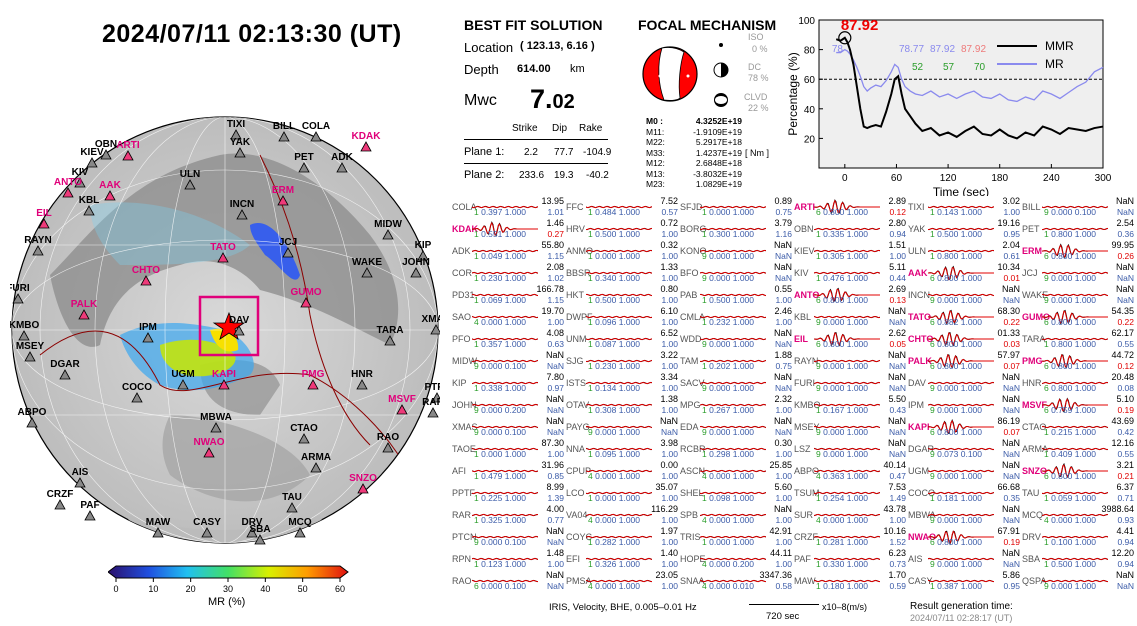 This screenshot has width=1137, height=626. I want to click on trace-cc: 0.500, so click(607, 300).